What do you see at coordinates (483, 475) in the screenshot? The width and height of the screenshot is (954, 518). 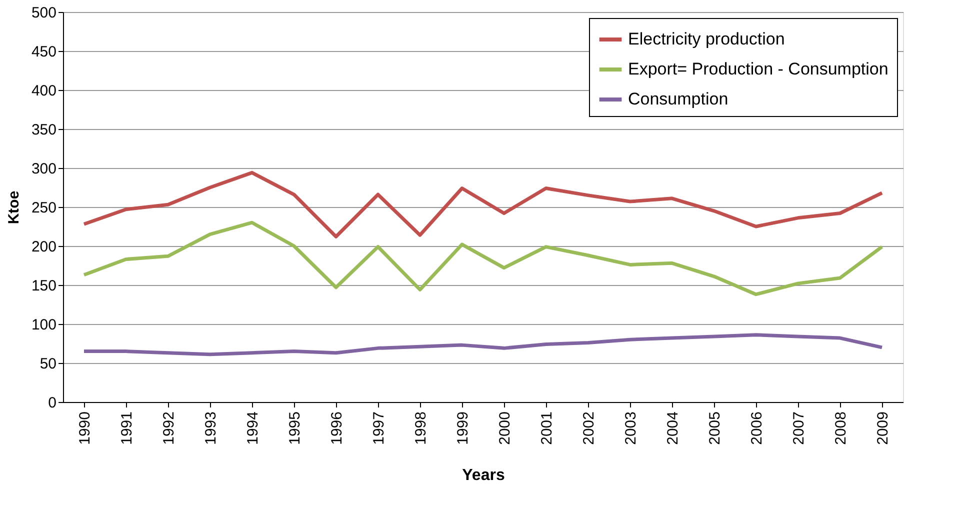 I see `x-axis-title: Years` at bounding box center [483, 475].